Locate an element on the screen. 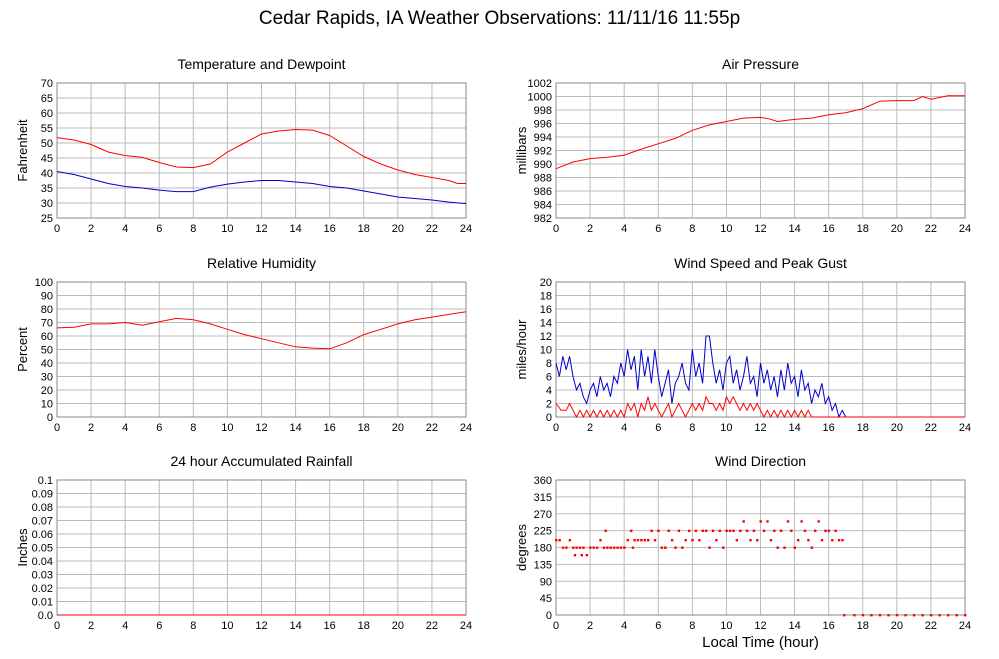 The image size is (999, 659). y-tick-label: 8 is located at coordinates (549, 364).